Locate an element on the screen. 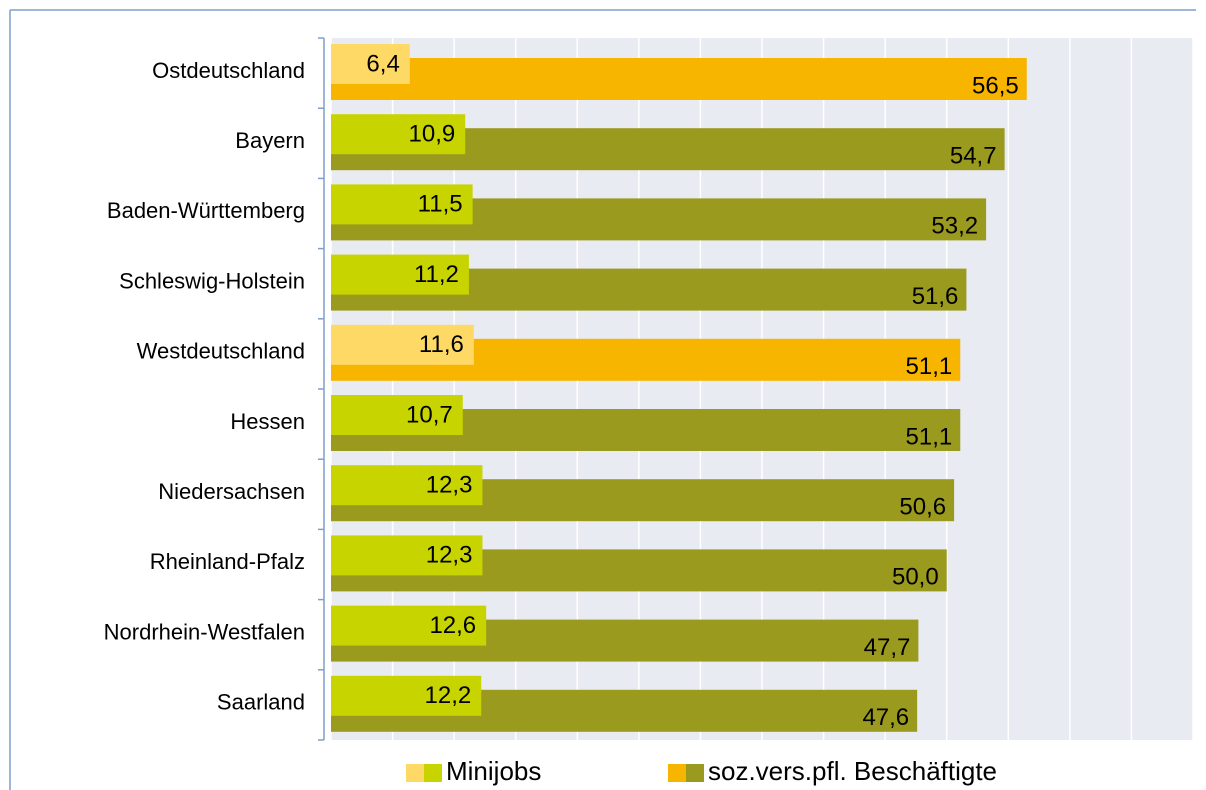  category-label: Westdeutschland is located at coordinates (221, 351).